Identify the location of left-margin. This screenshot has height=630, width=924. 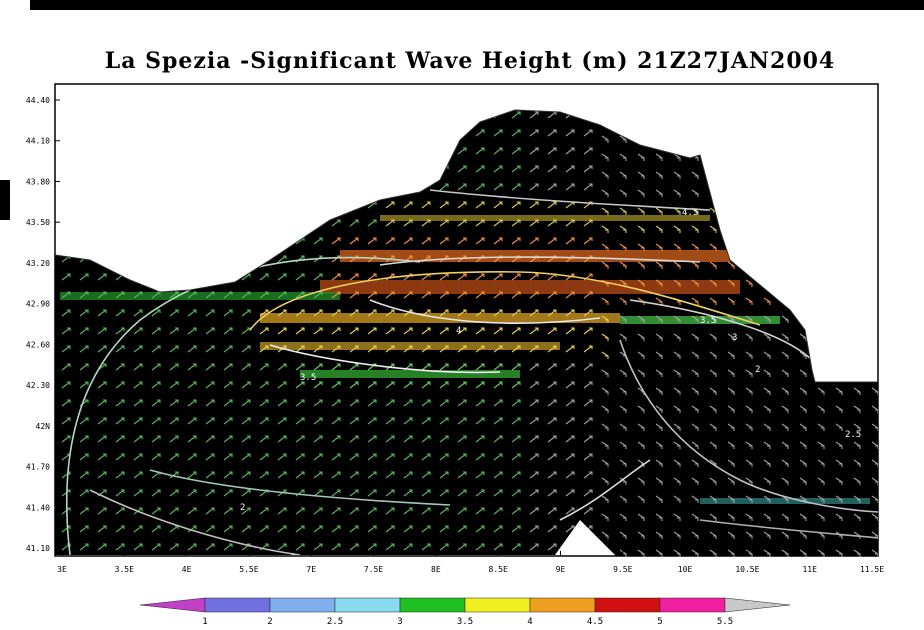
(15, 315).